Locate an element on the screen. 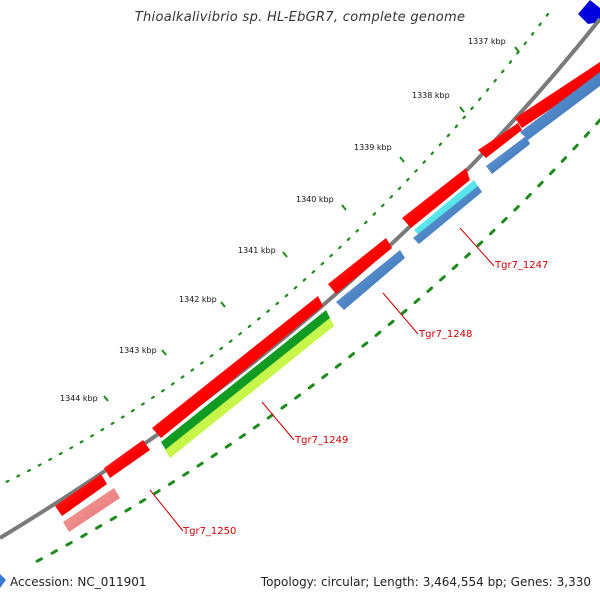 The image size is (600, 600). length-label: Length: is located at coordinates (396, 582).